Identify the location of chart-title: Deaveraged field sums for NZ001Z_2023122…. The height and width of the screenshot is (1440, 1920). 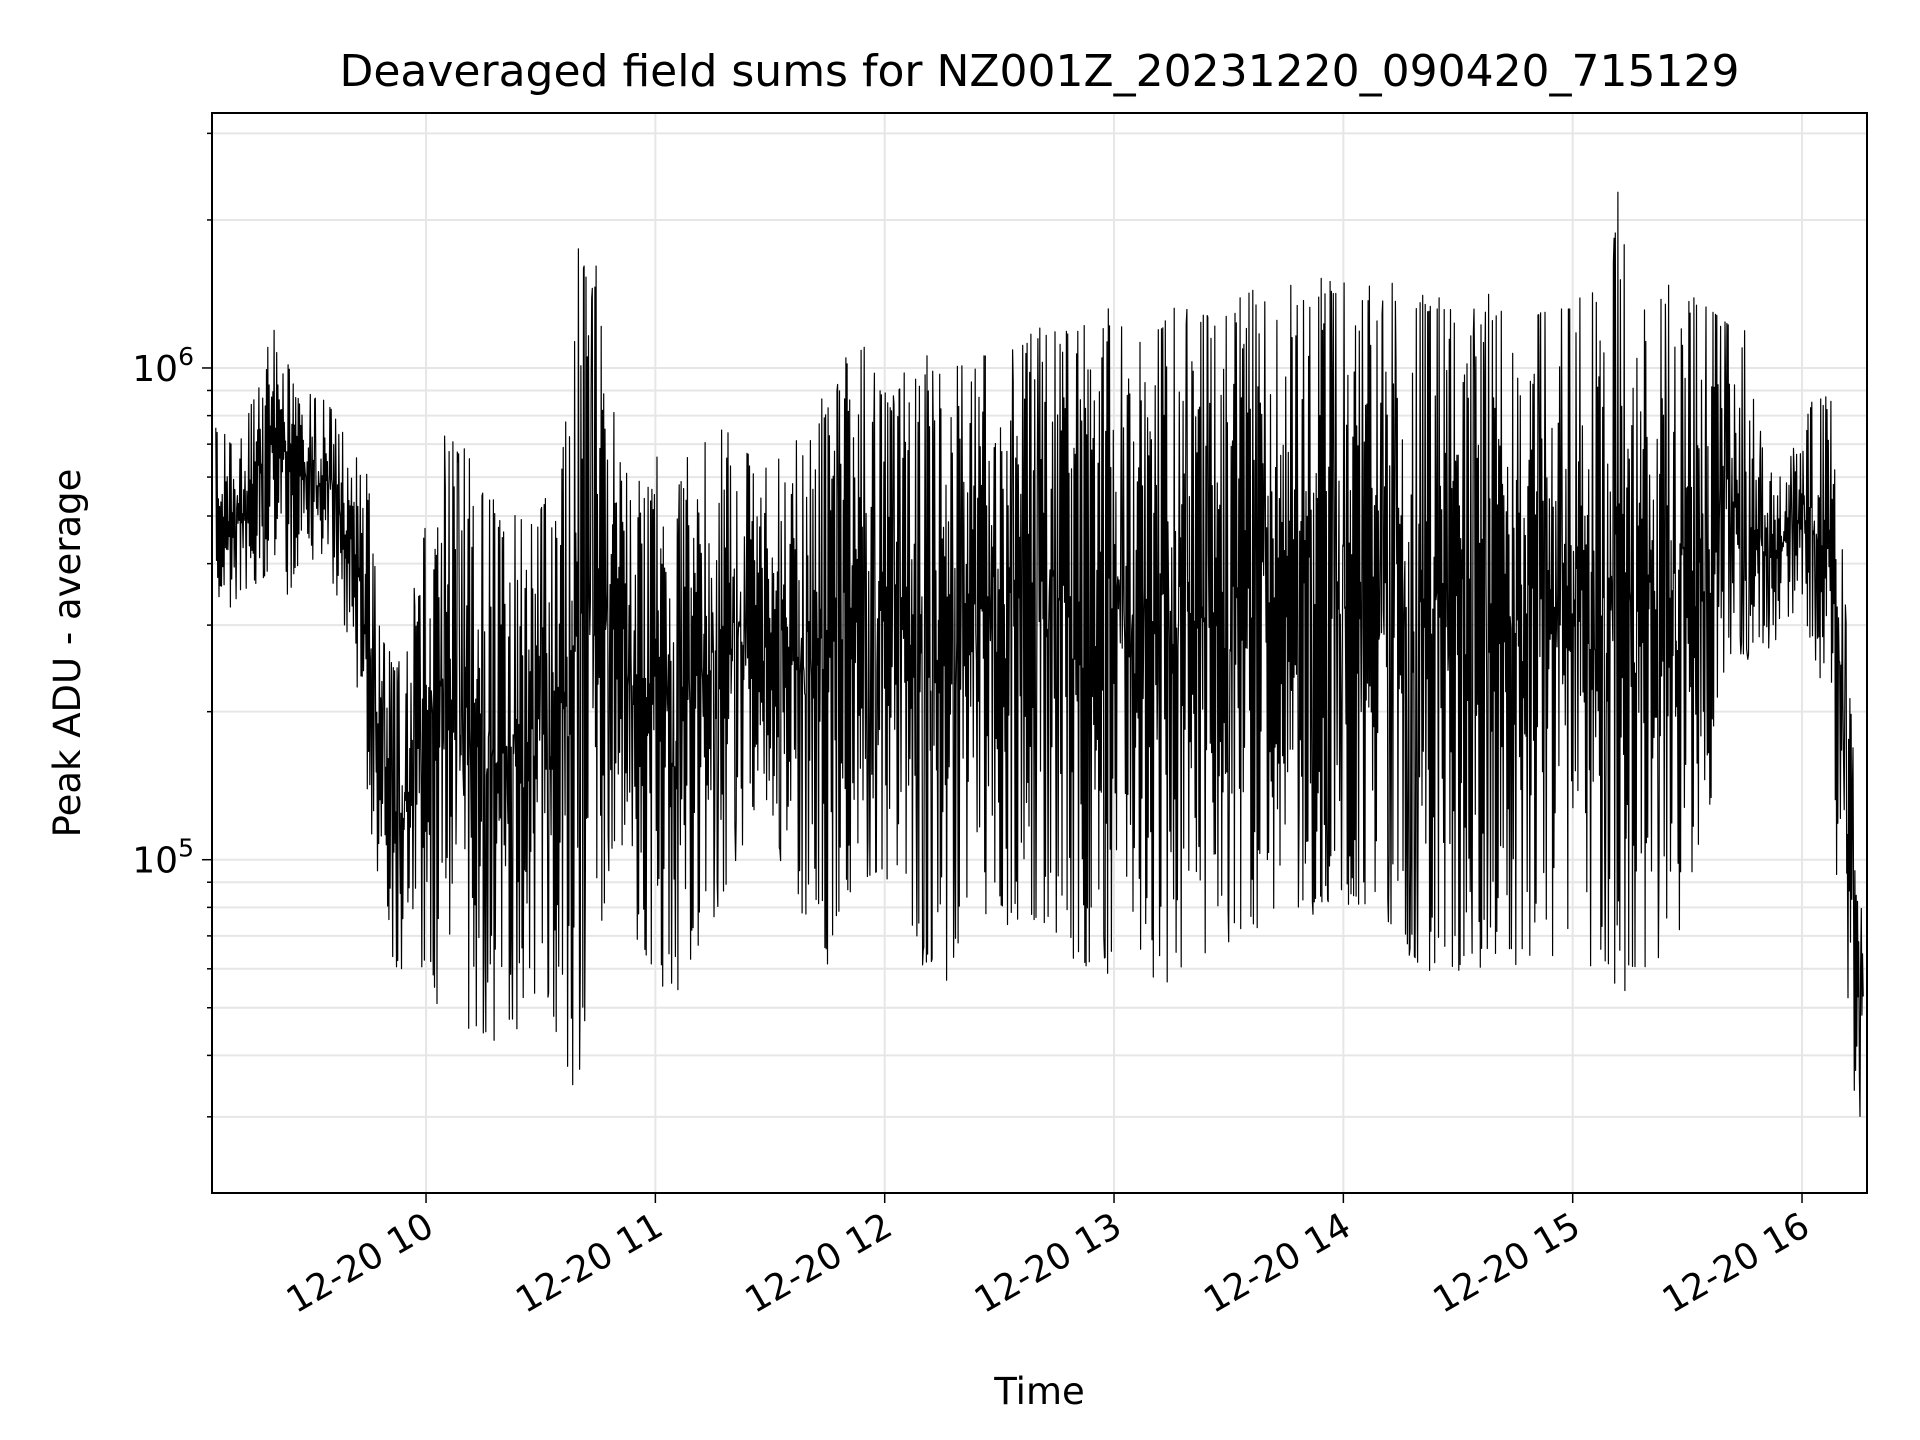
(1039, 71).